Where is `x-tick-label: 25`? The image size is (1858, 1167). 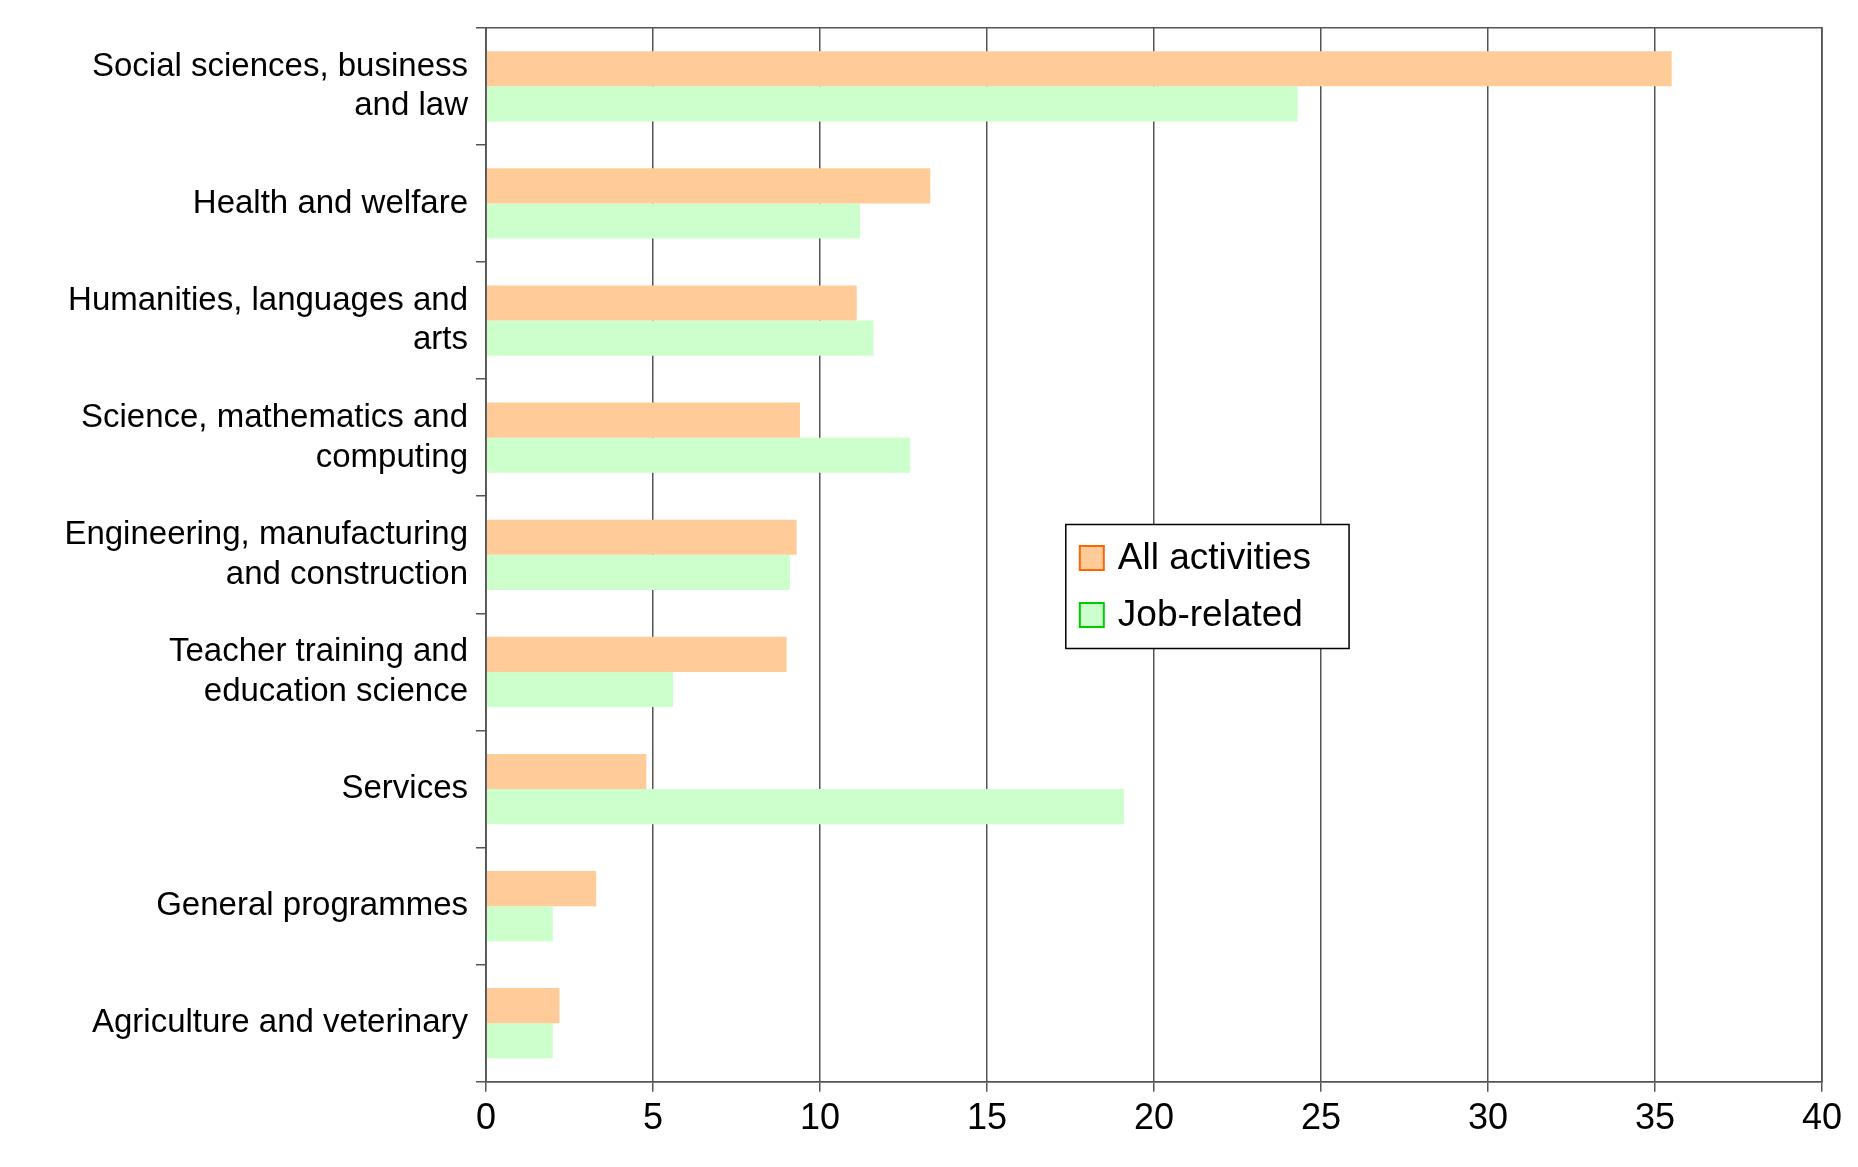 x-tick-label: 25 is located at coordinates (1321, 1117).